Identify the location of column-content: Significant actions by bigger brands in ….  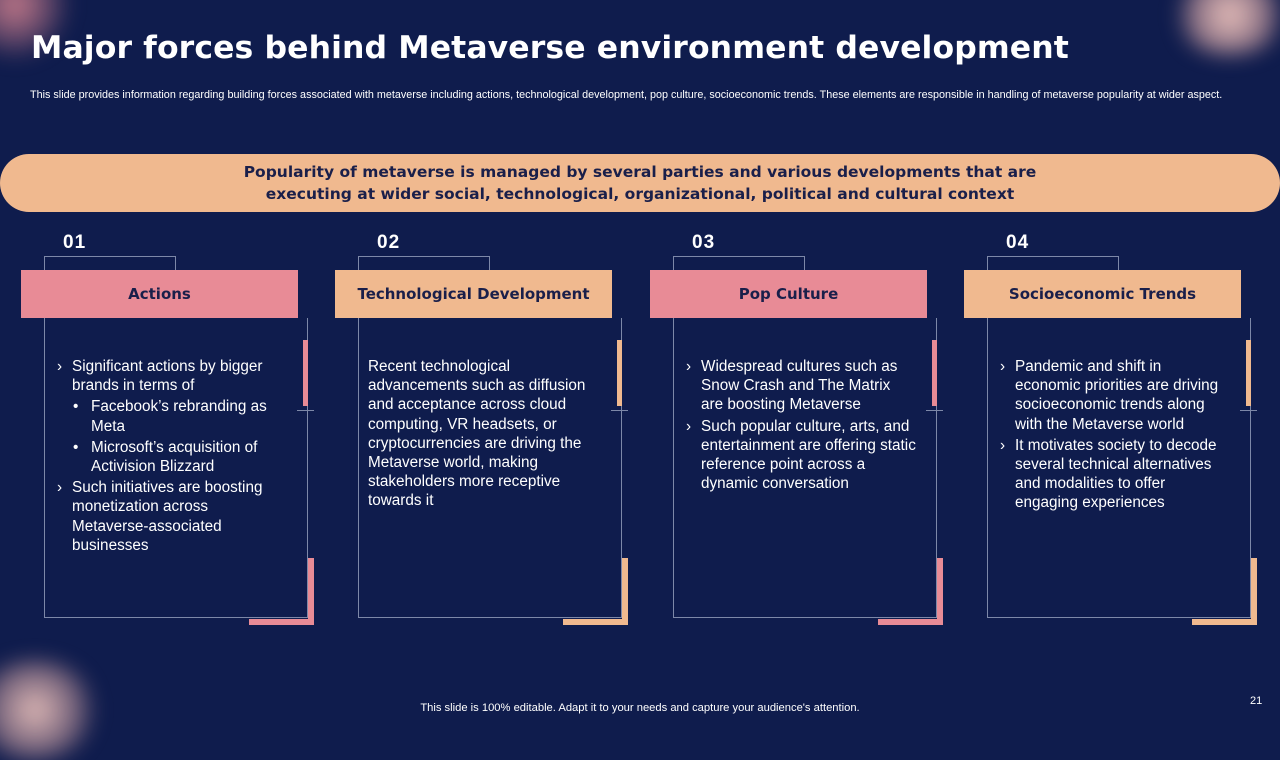
(172, 457).